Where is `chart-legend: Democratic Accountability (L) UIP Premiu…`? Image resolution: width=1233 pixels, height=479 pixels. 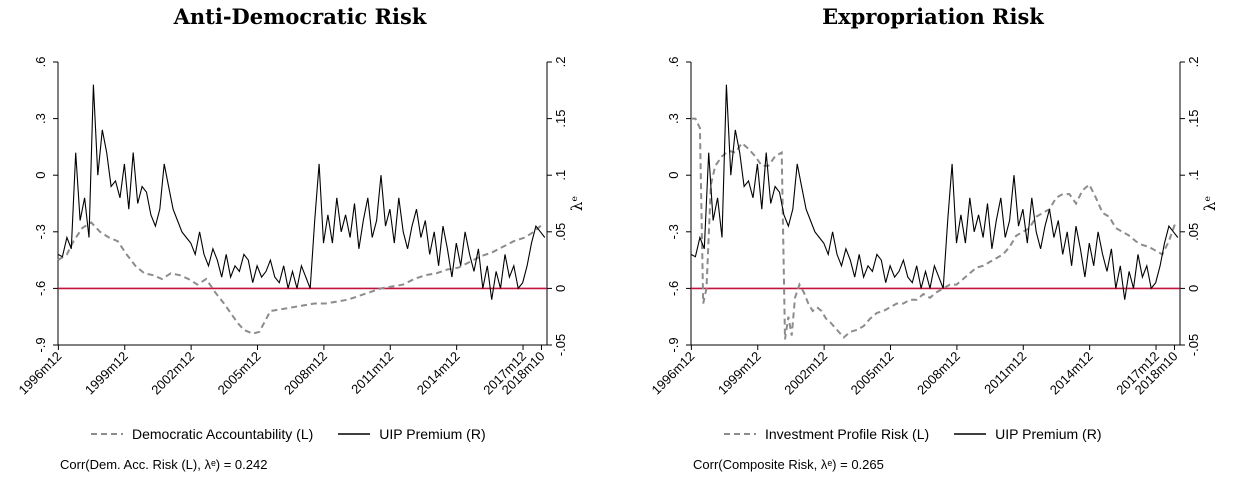 chart-legend: Democratic Accountability (L) UIP Premiu… is located at coordinates (288, 434).